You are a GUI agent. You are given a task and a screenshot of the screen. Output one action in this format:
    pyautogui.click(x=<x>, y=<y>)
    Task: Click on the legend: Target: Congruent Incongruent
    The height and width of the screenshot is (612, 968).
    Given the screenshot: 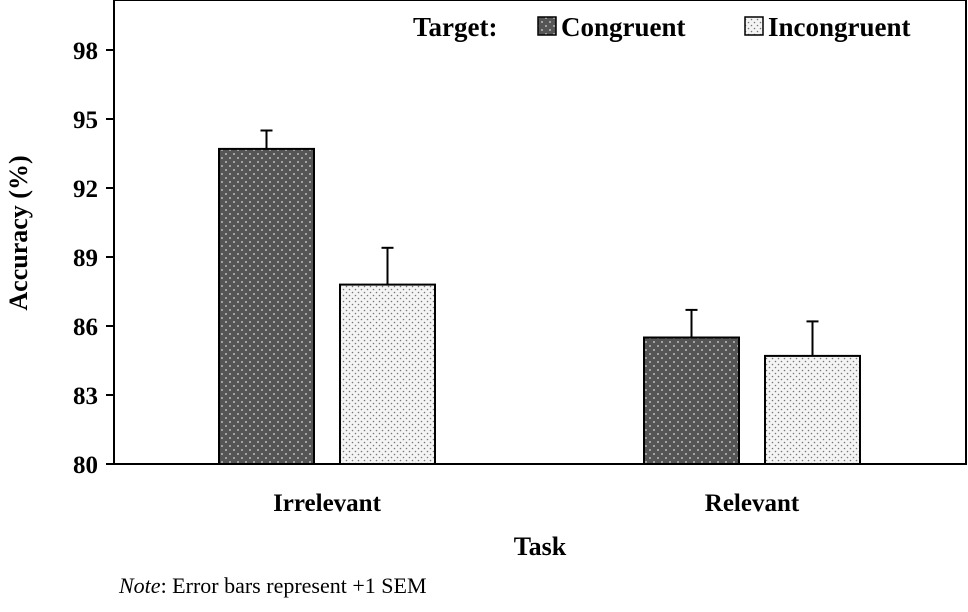 What is the action you would take?
    pyautogui.click(x=662, y=27)
    